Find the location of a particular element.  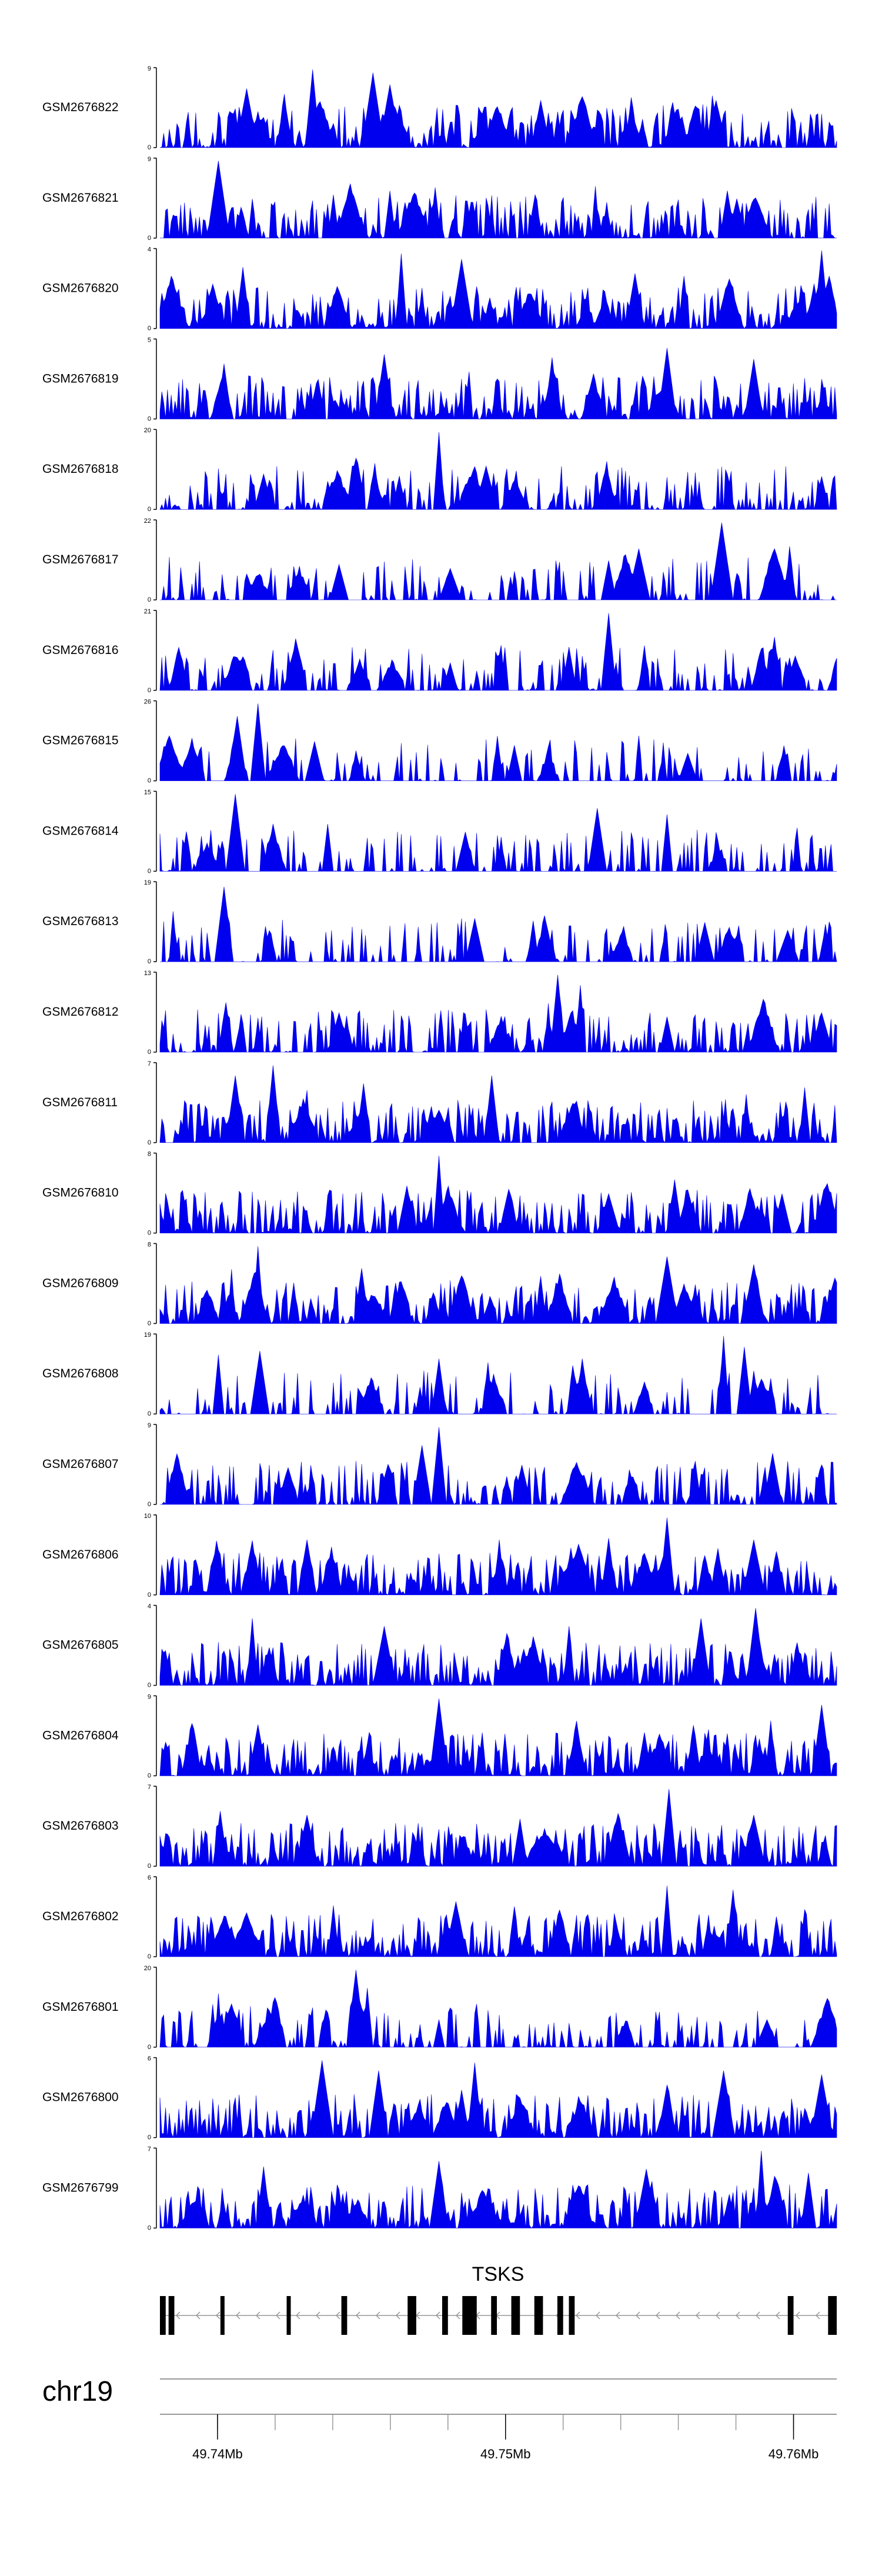

track-label: GSM2676804 is located at coordinates (80, 1735).